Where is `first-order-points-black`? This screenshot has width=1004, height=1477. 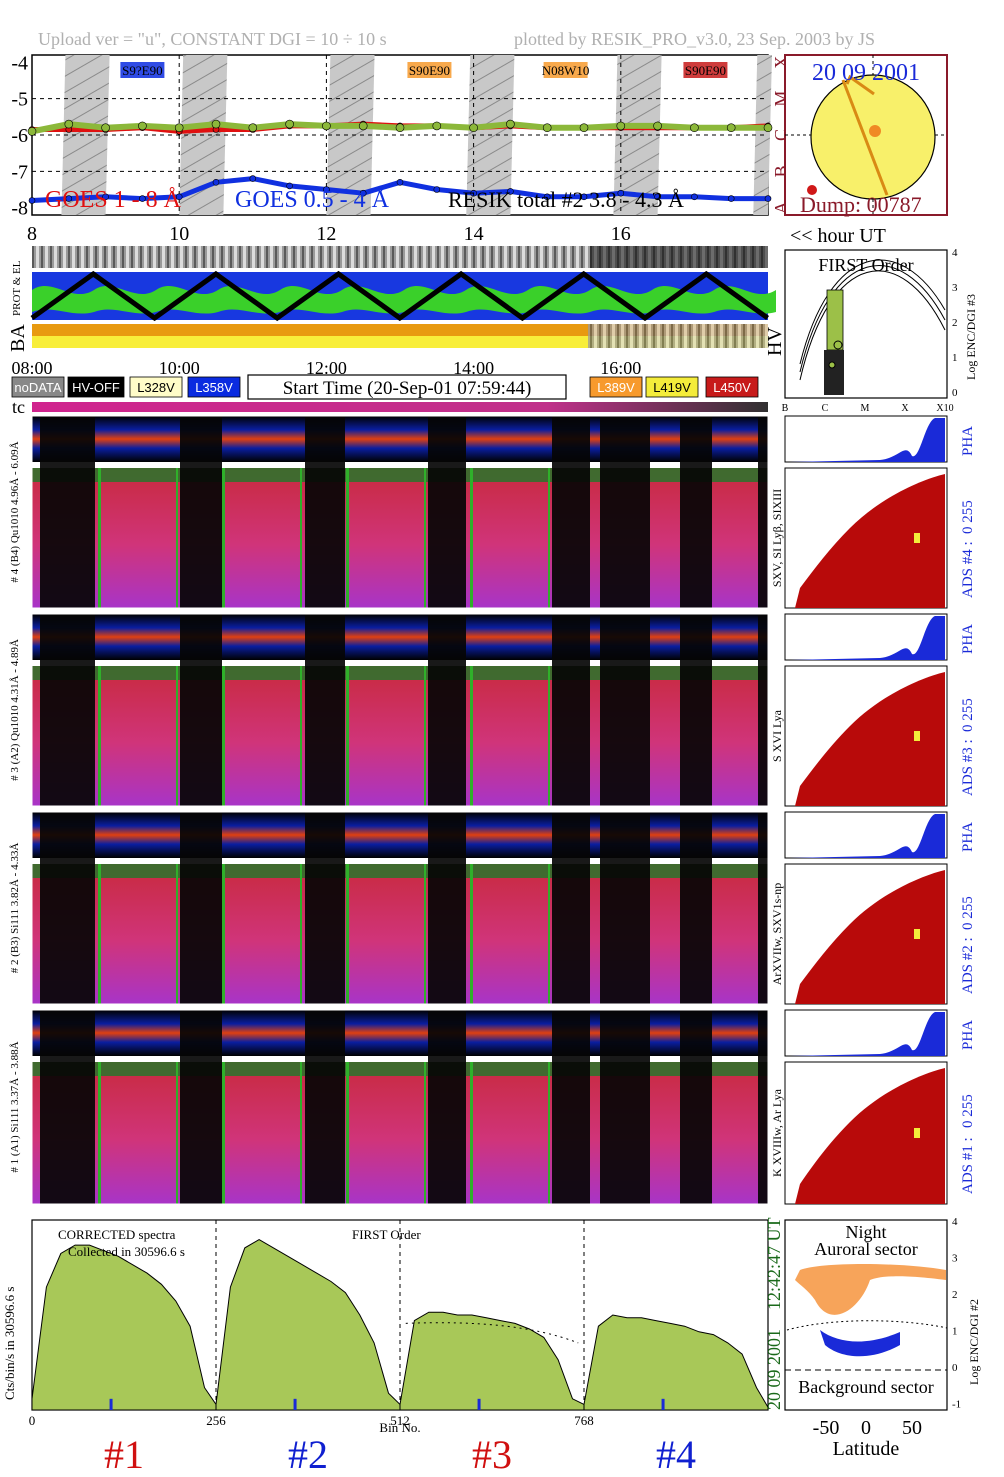
first-order-points-black is located at coordinates (834, 372).